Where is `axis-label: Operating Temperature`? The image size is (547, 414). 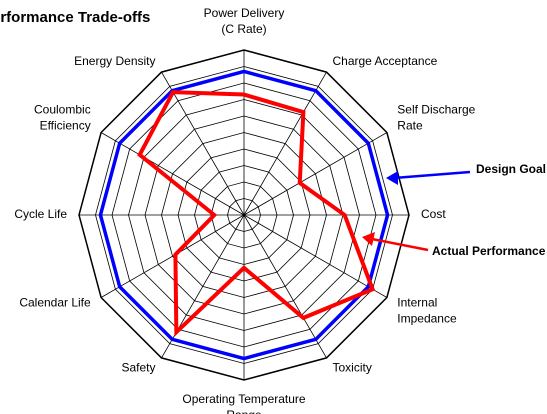 axis-label: Operating Temperature is located at coordinates (244, 399).